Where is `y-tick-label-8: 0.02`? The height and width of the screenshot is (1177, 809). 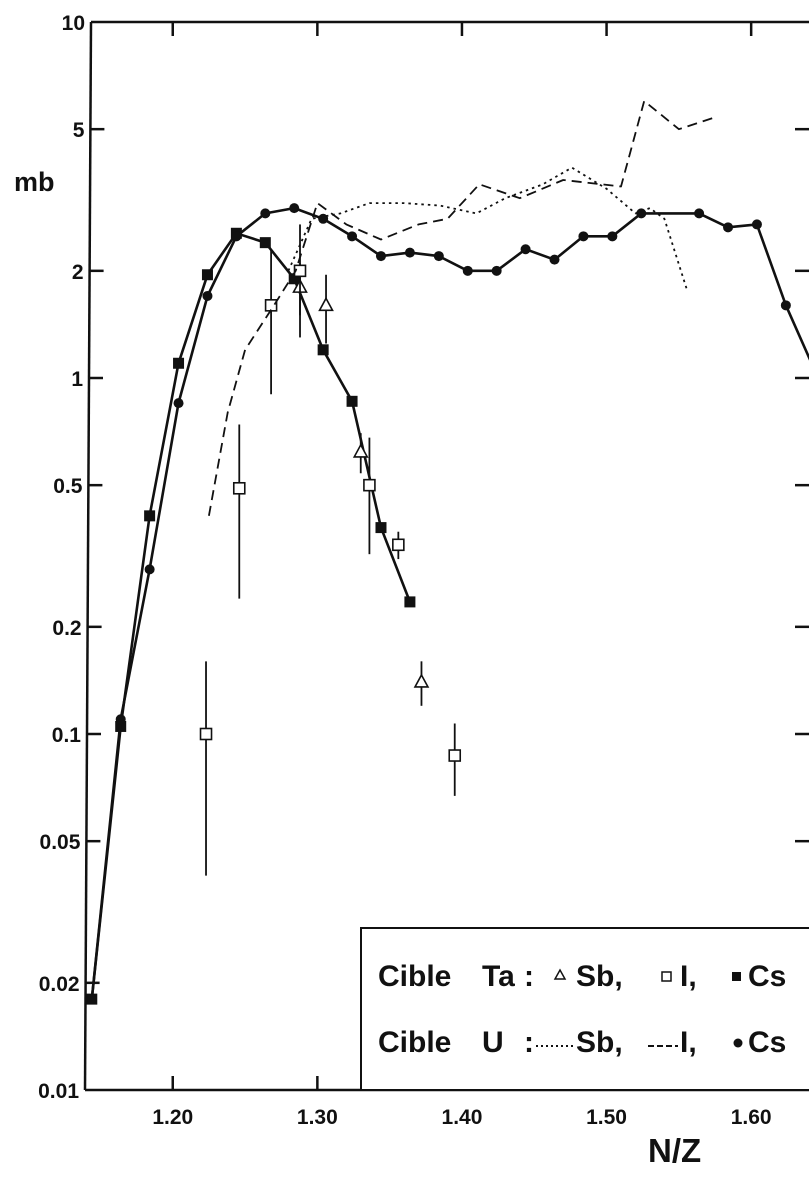 y-tick-label-8: 0.02 is located at coordinates (59, 984).